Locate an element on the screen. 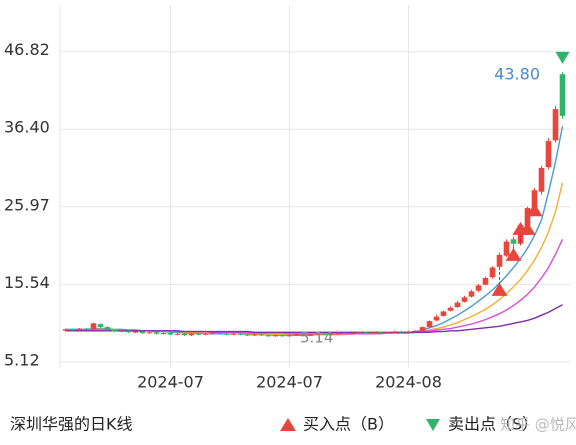  chart-title: 深圳华强的日K线 is located at coordinates (71, 424).